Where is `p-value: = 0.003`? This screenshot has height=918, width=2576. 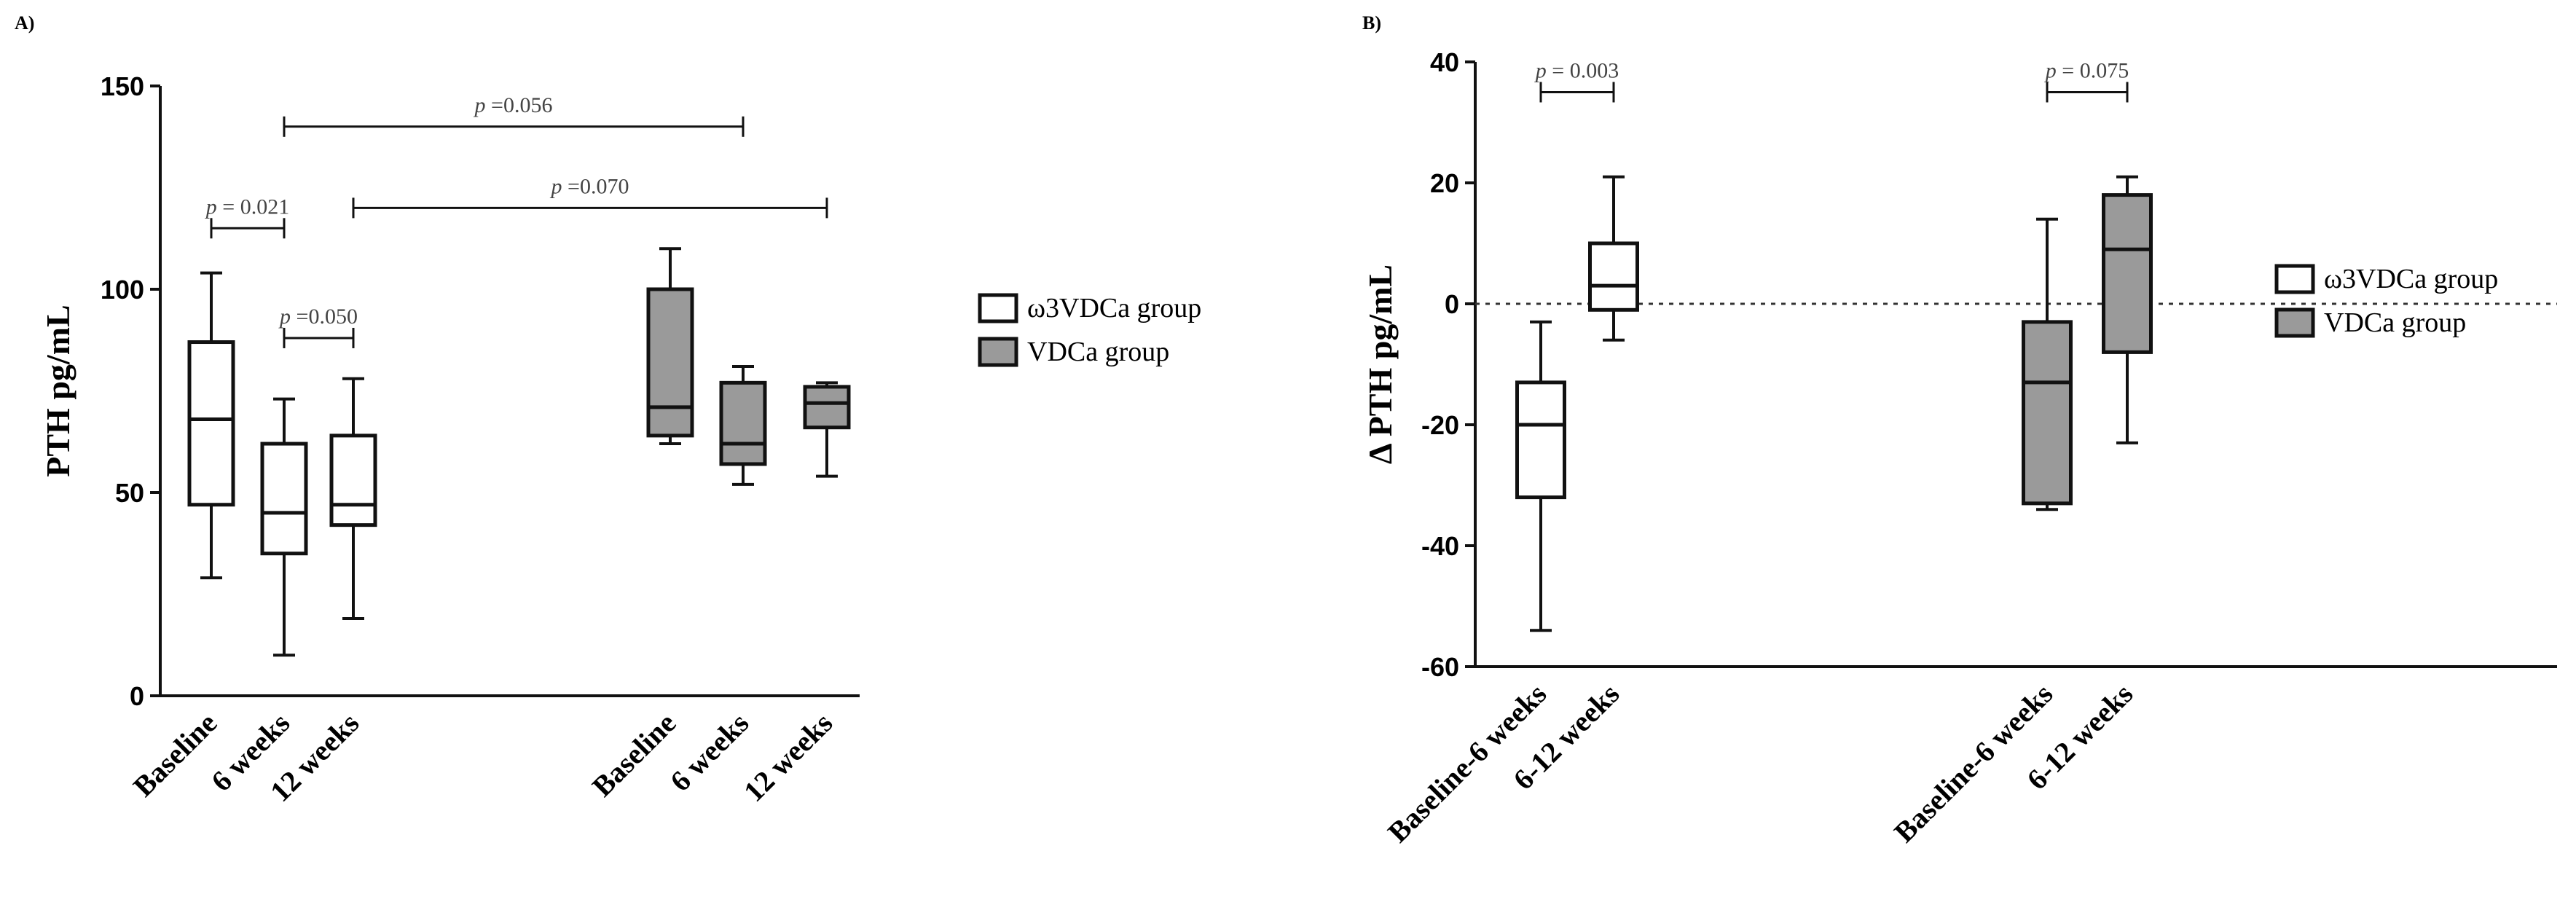 p-value: = 0.003 is located at coordinates (1583, 71).